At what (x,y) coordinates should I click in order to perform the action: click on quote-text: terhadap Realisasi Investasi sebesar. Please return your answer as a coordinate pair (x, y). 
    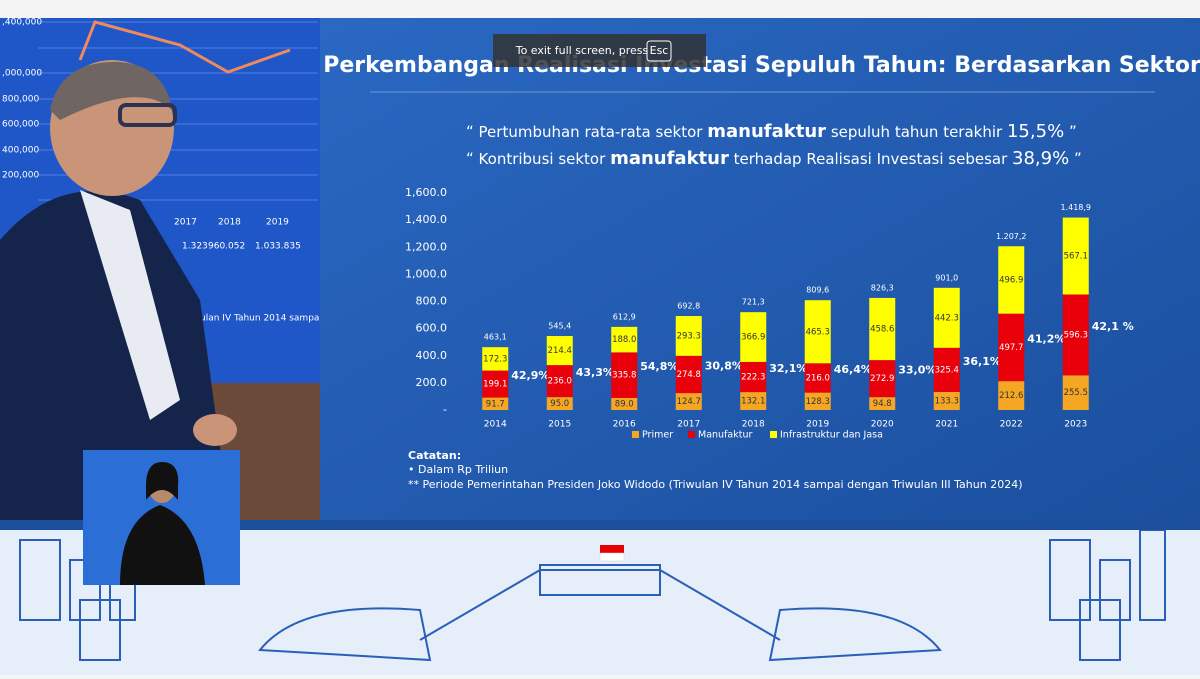
    Looking at the image, I should click on (871, 159).